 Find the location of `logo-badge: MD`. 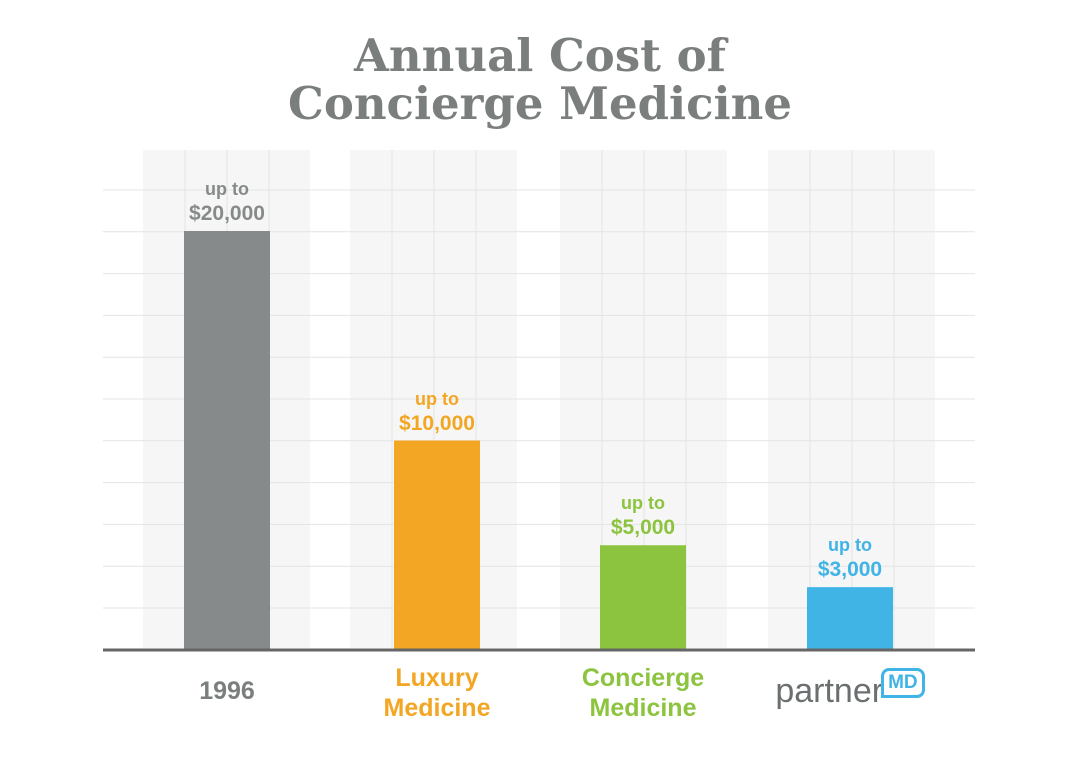

logo-badge: MD is located at coordinates (903, 683).